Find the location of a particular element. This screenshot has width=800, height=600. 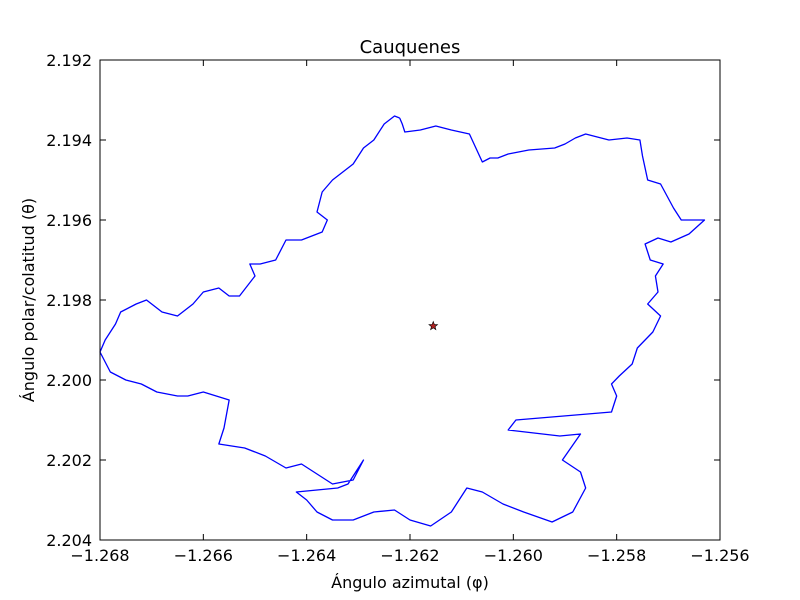

center-star-marker is located at coordinates (433, 325).